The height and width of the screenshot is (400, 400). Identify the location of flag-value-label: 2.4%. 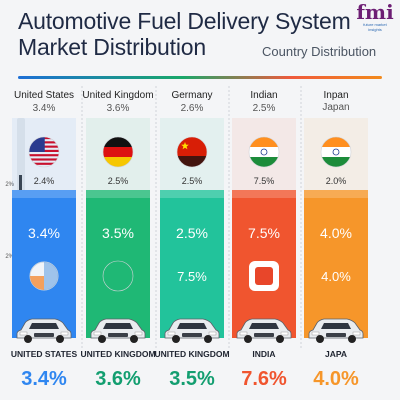
(44, 181).